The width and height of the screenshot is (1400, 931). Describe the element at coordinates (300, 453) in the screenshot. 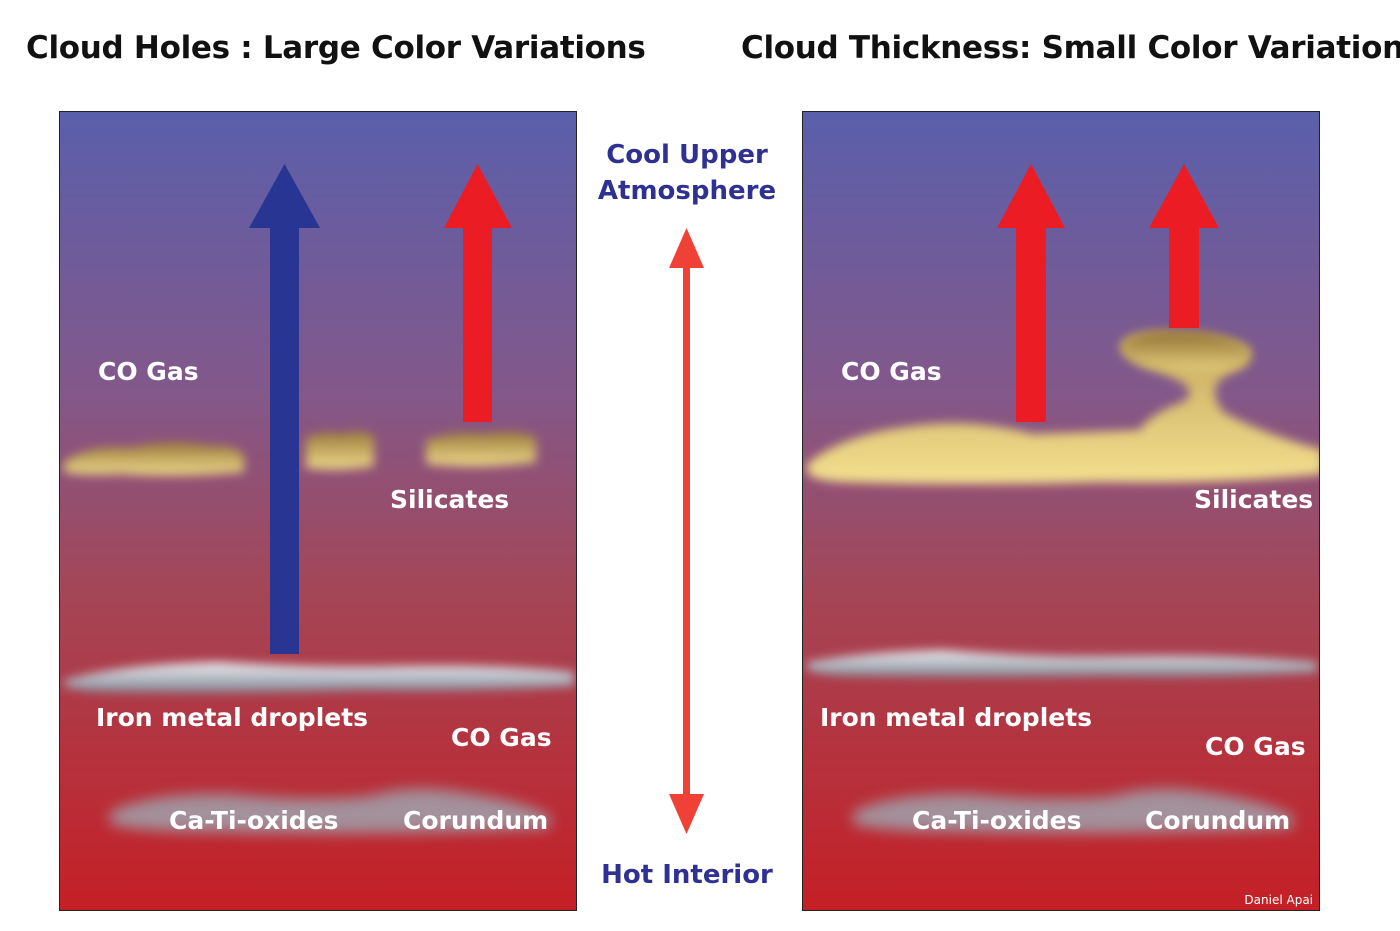

I see `silicate-cloud-fragments` at that location.